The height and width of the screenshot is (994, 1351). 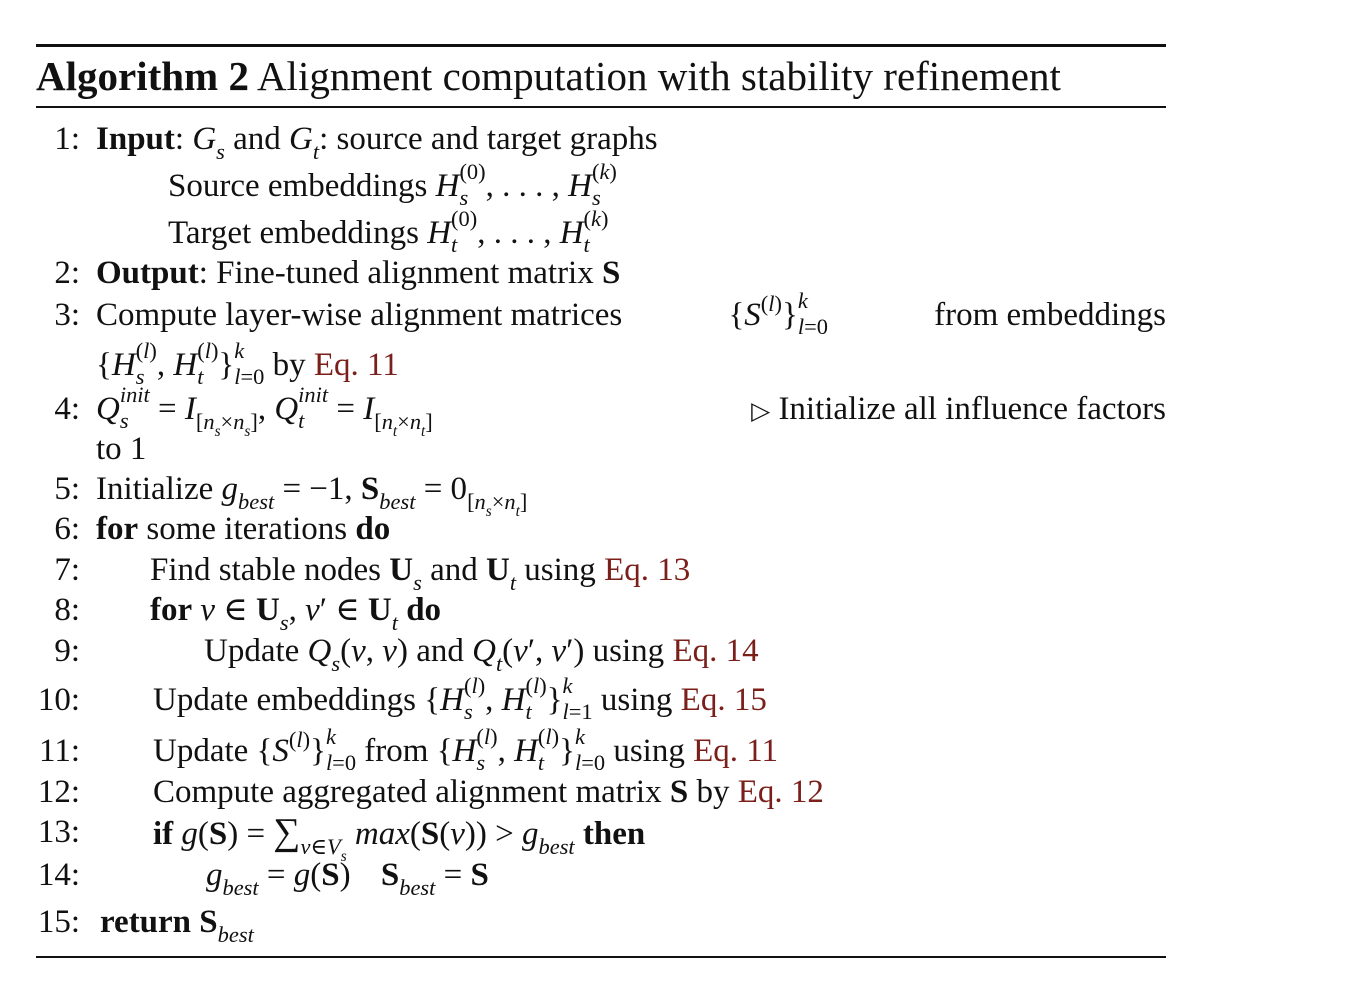 What do you see at coordinates (201, 751) in the screenshot?
I see `update-text-2: Update` at bounding box center [201, 751].